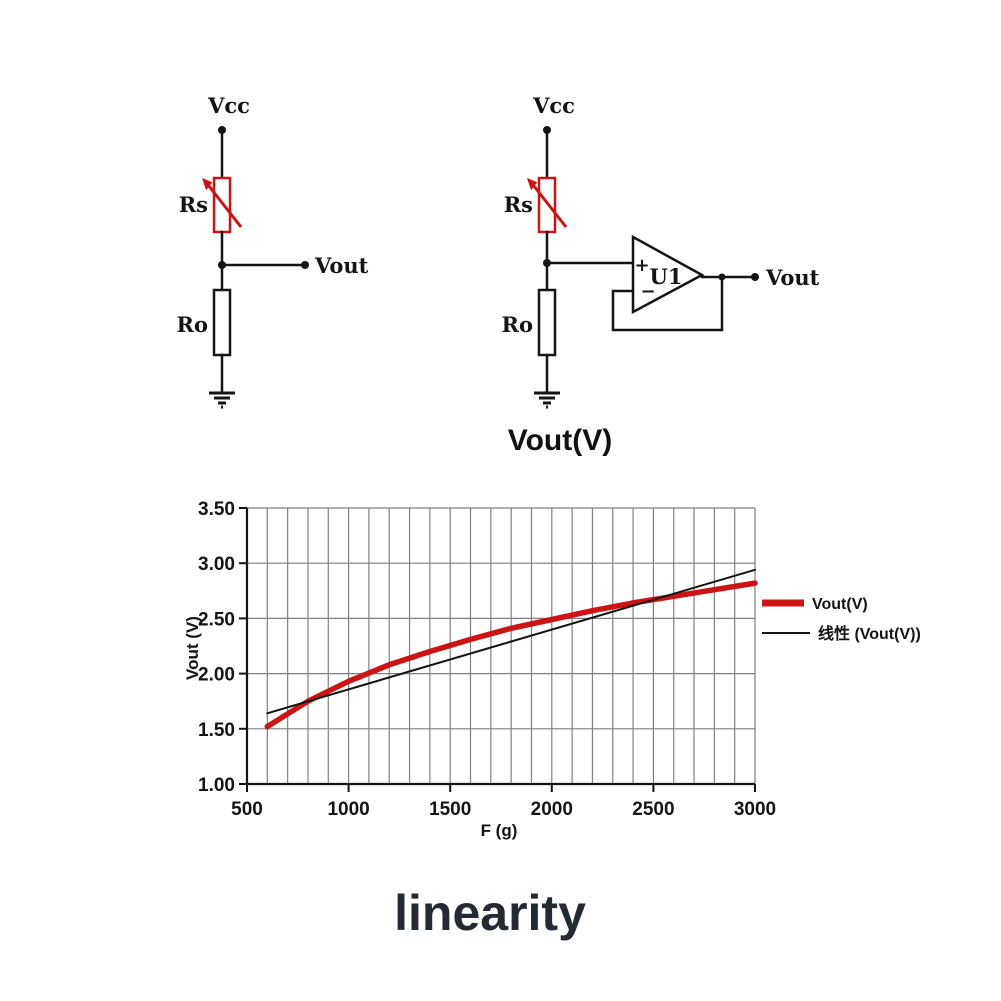  Describe the element at coordinates (450, 809) in the screenshot. I see `x-tick-label: 1500` at that location.